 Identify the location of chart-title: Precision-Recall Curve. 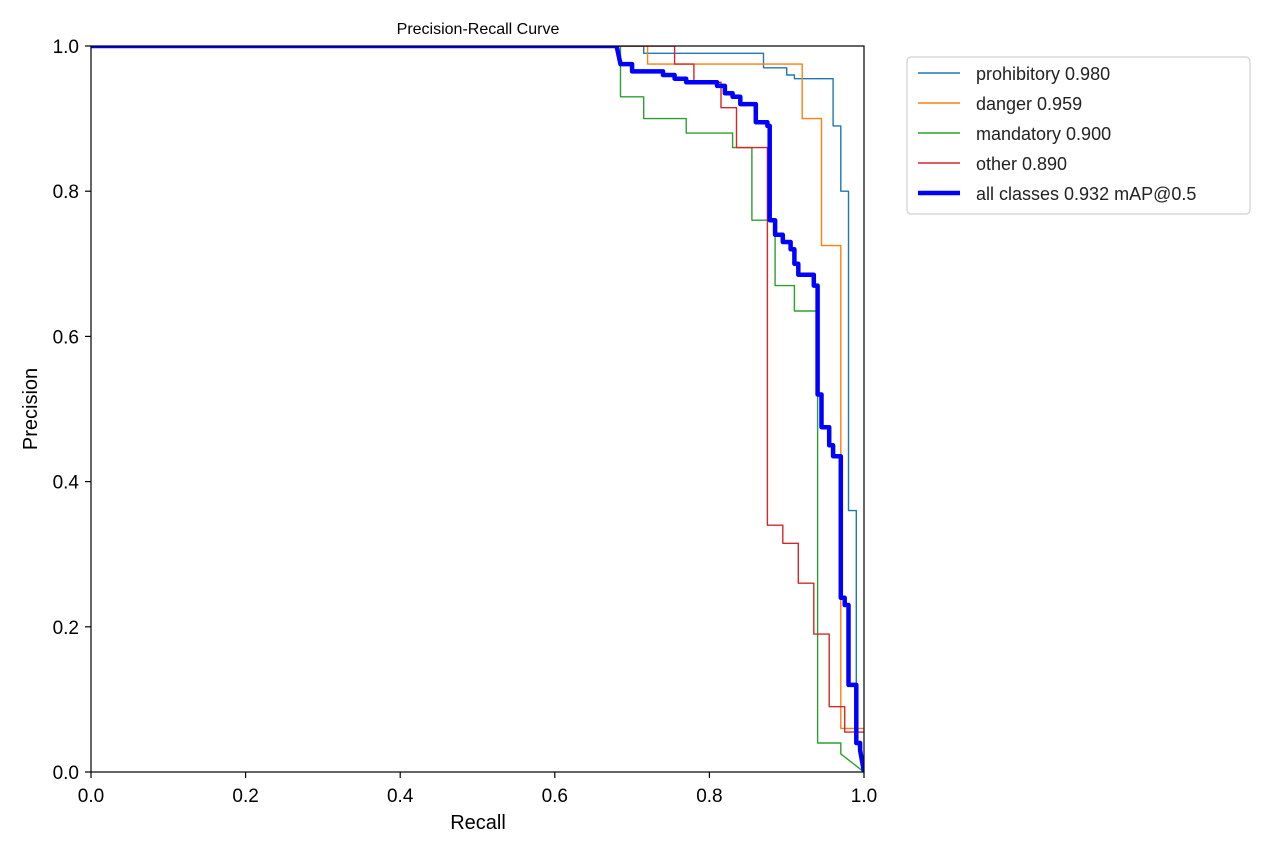
(478, 29).